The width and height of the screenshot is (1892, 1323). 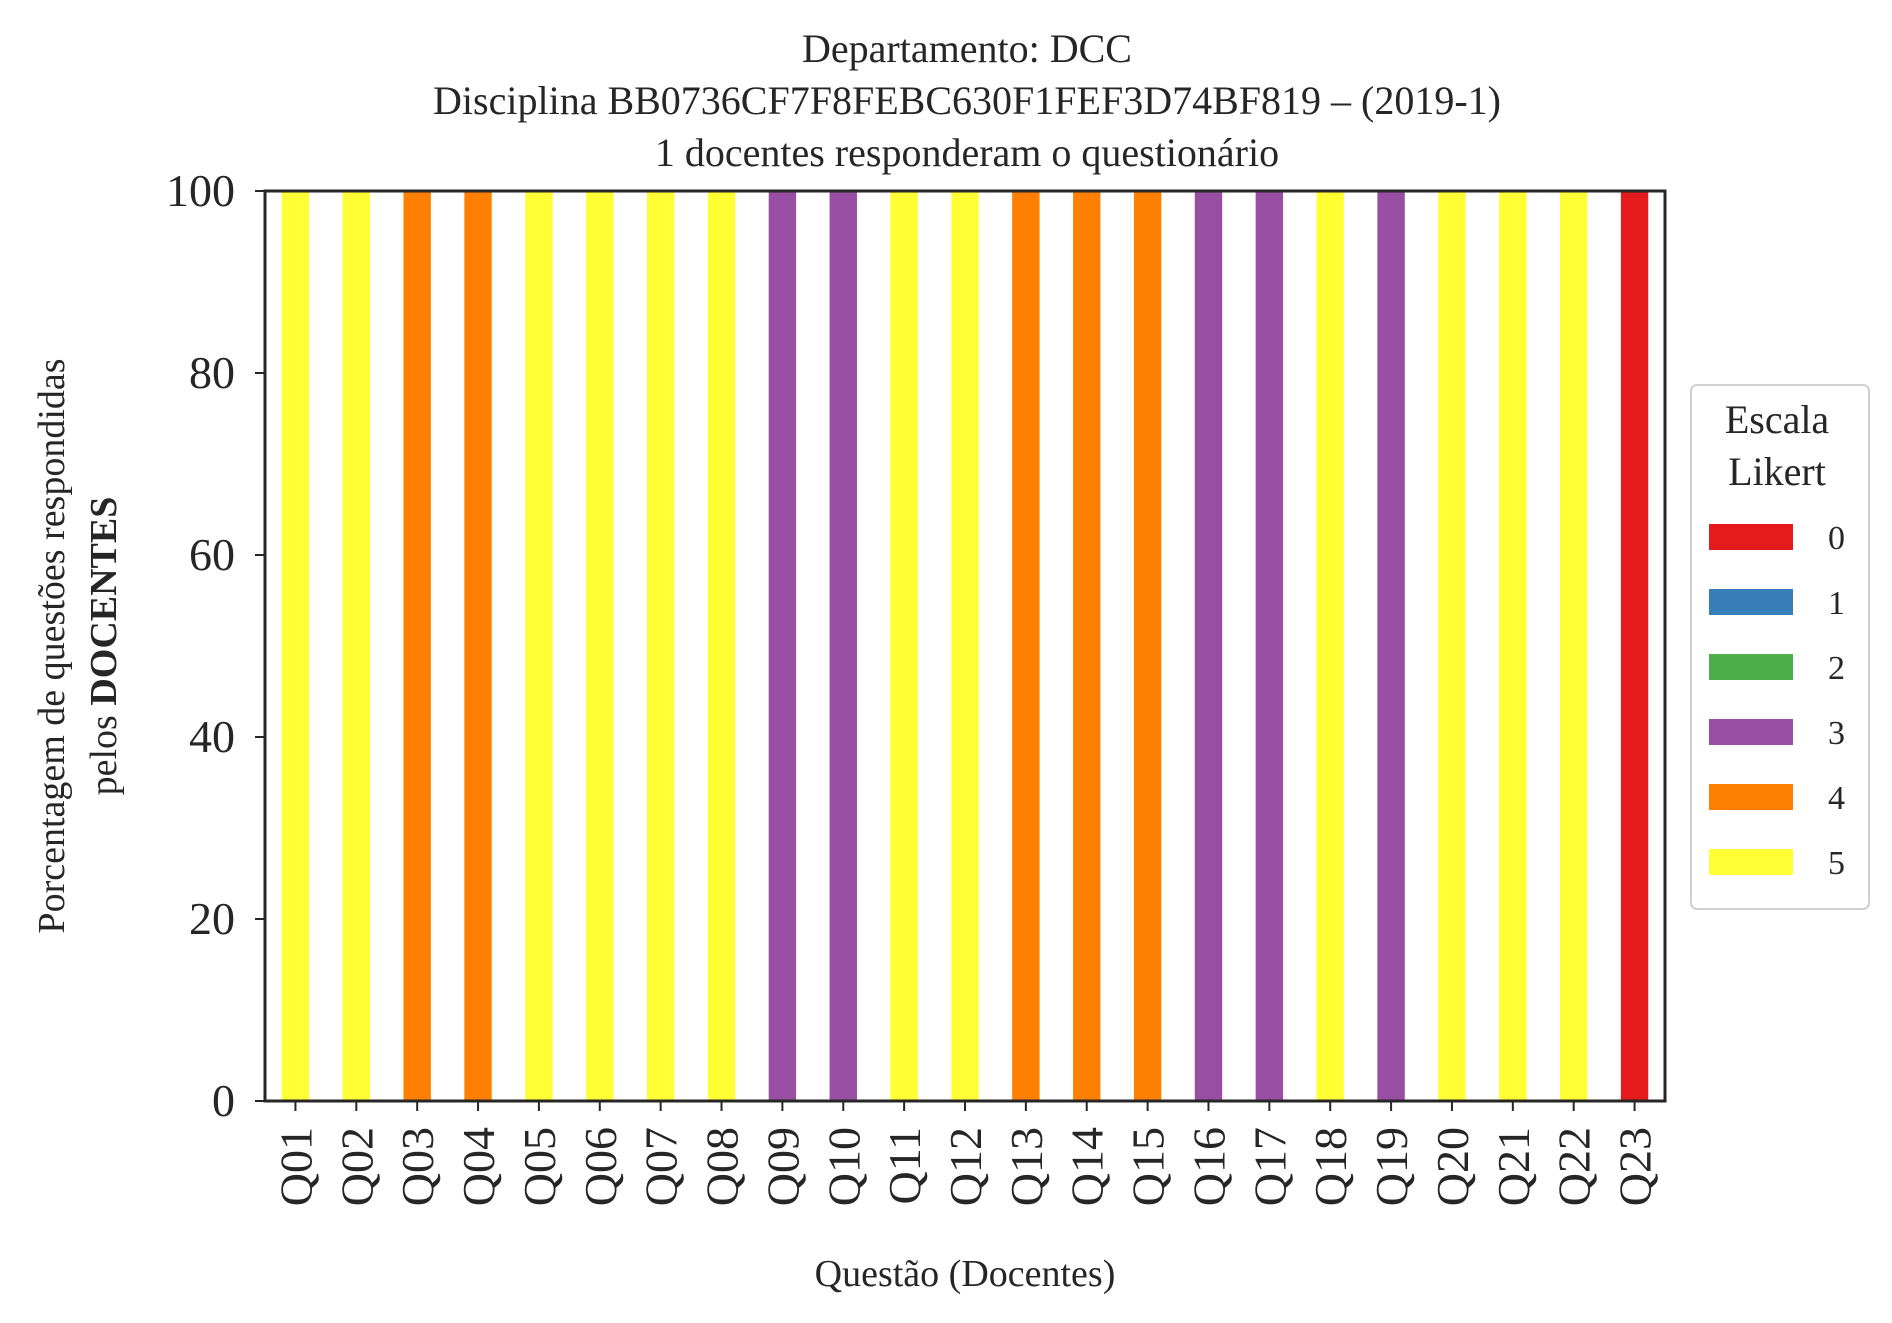 What do you see at coordinates (722, 1166) in the screenshot?
I see `x-tick-label: Q08` at bounding box center [722, 1166].